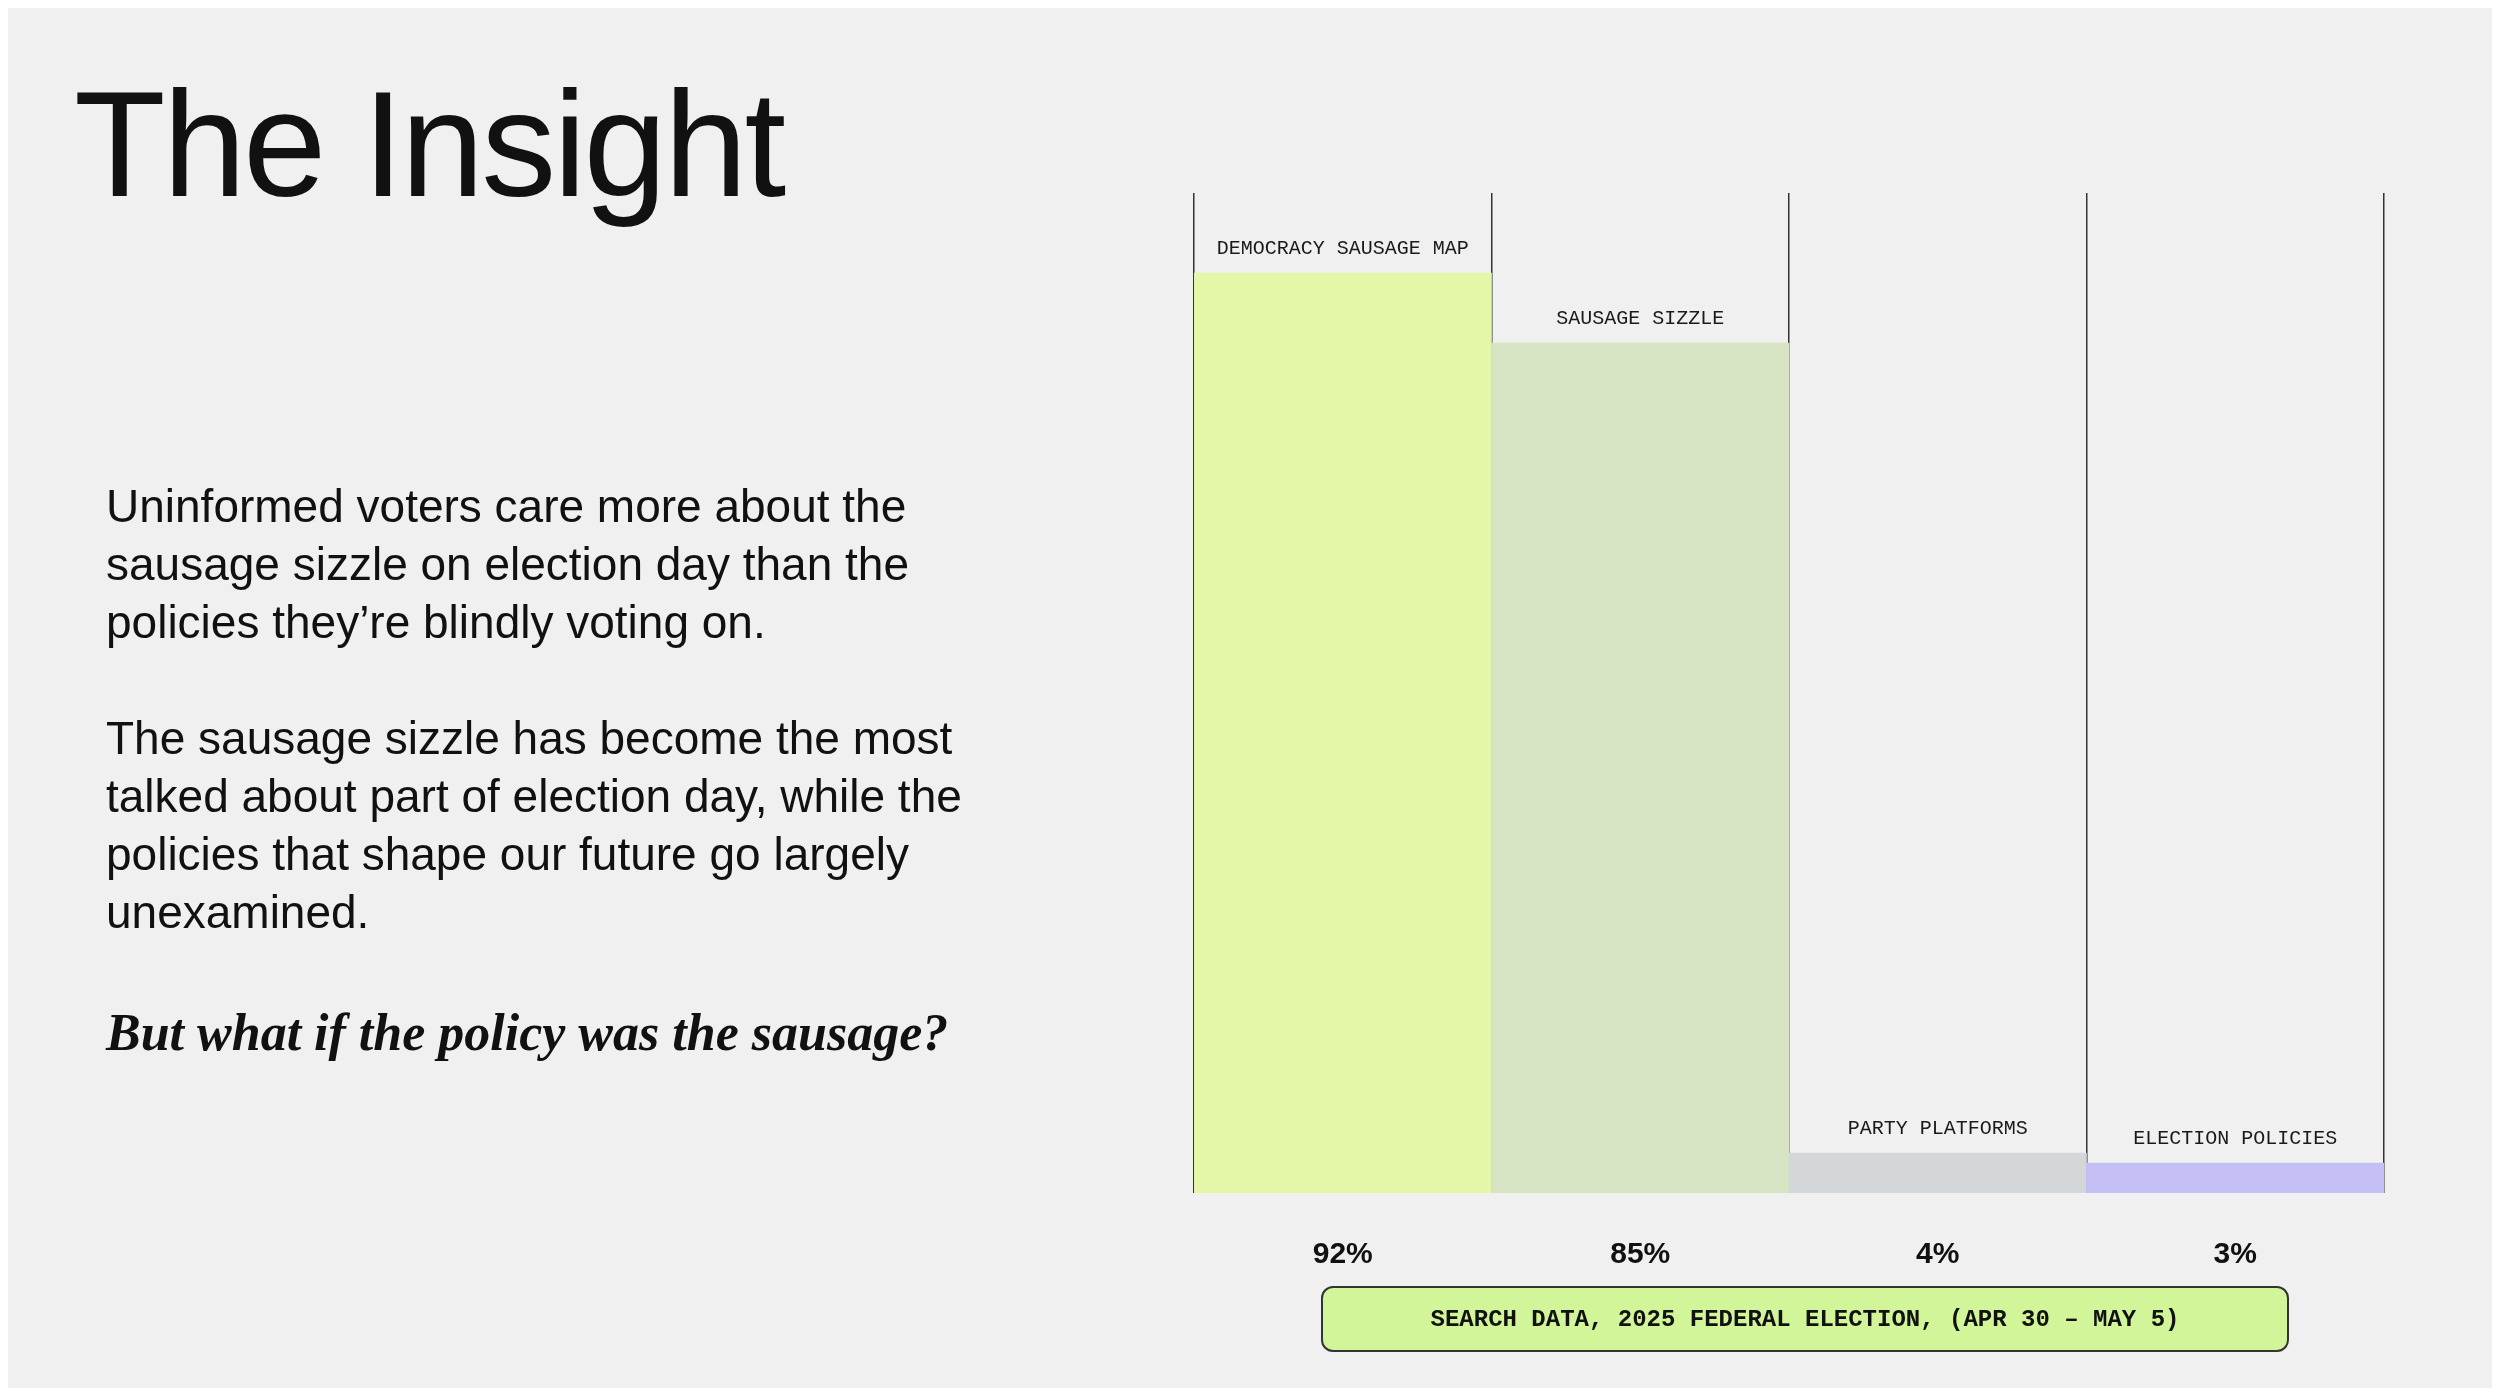  Describe the element at coordinates (1938, 1253) in the screenshot. I see `data-label: 4%` at that location.